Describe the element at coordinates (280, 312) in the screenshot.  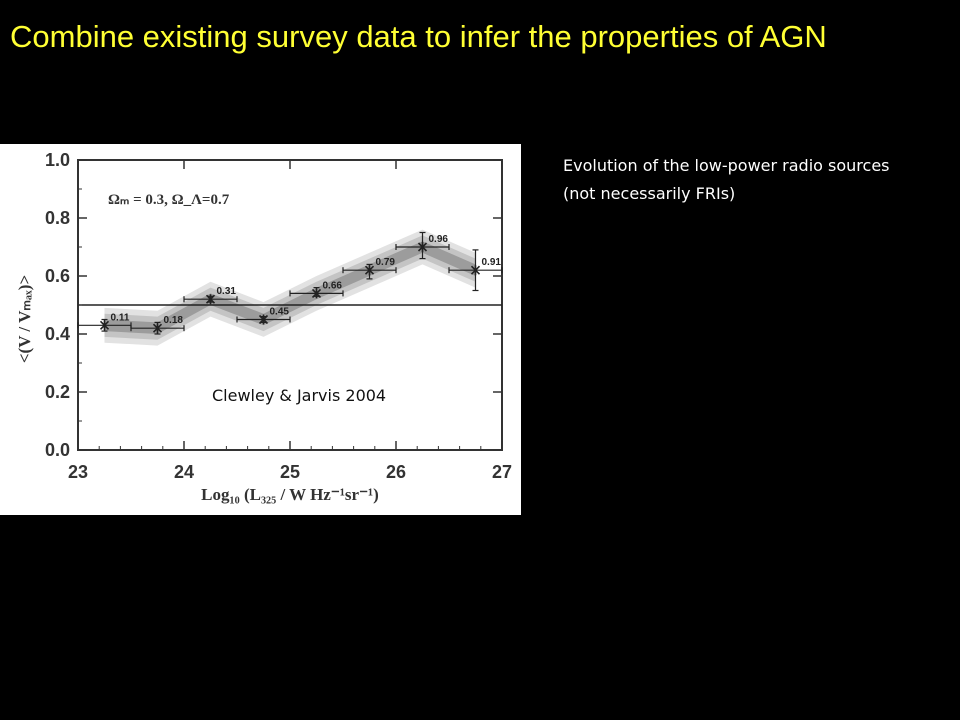
I see `point-label-3: 0.45` at that location.